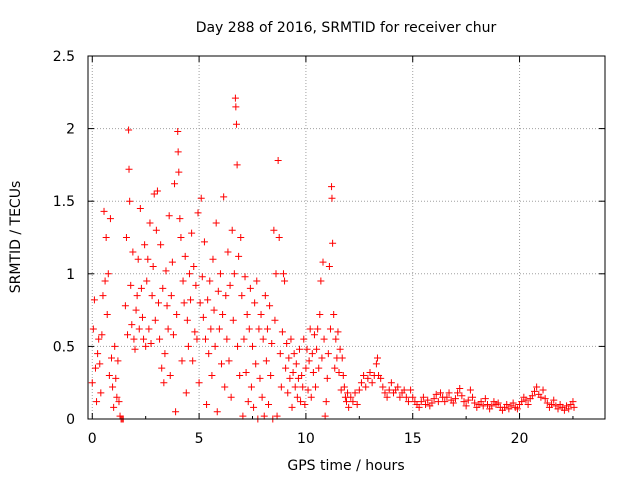 The height and width of the screenshot is (480, 640). Describe the element at coordinates (16, 237) in the screenshot. I see `y-axis-label: SRMTID / TECUs` at that location.